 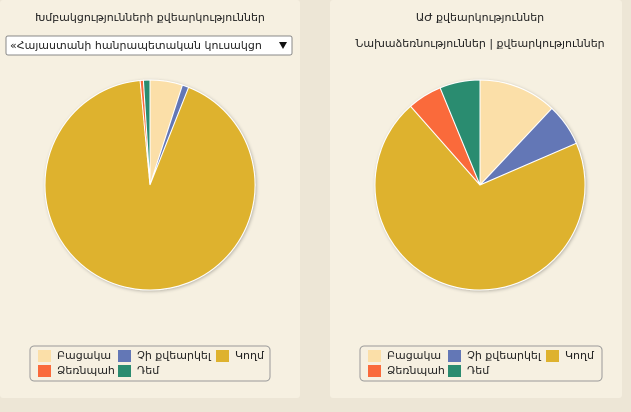 I want to click on dropdown: «Հայաստանի հանրապետական կուսակցո, so click(x=149, y=45).